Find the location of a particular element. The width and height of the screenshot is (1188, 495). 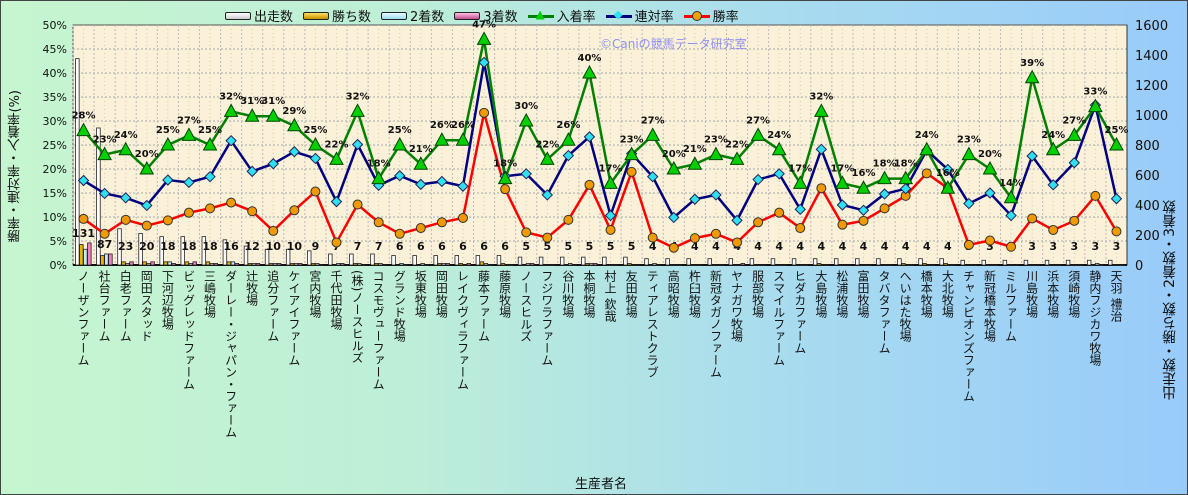

y-right-tick-label: 1600 is located at coordinates (1151, 26).